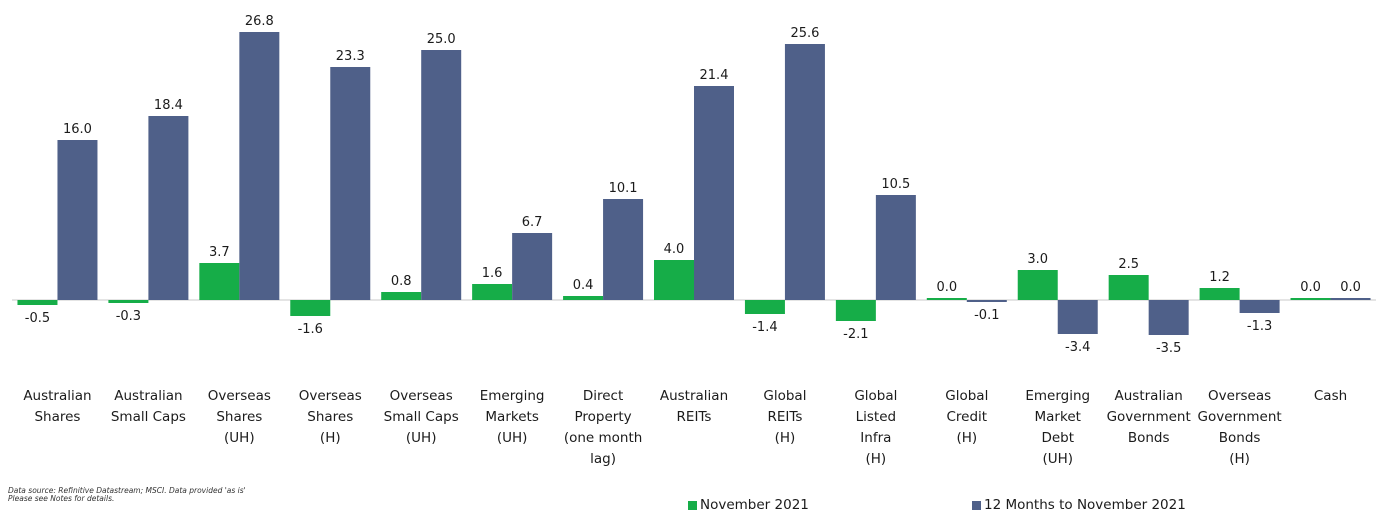 This screenshot has height=515, width=1386. Describe the element at coordinates (603, 427) in the screenshot. I see `category-label-6: Direct Property (one month lag)` at that location.